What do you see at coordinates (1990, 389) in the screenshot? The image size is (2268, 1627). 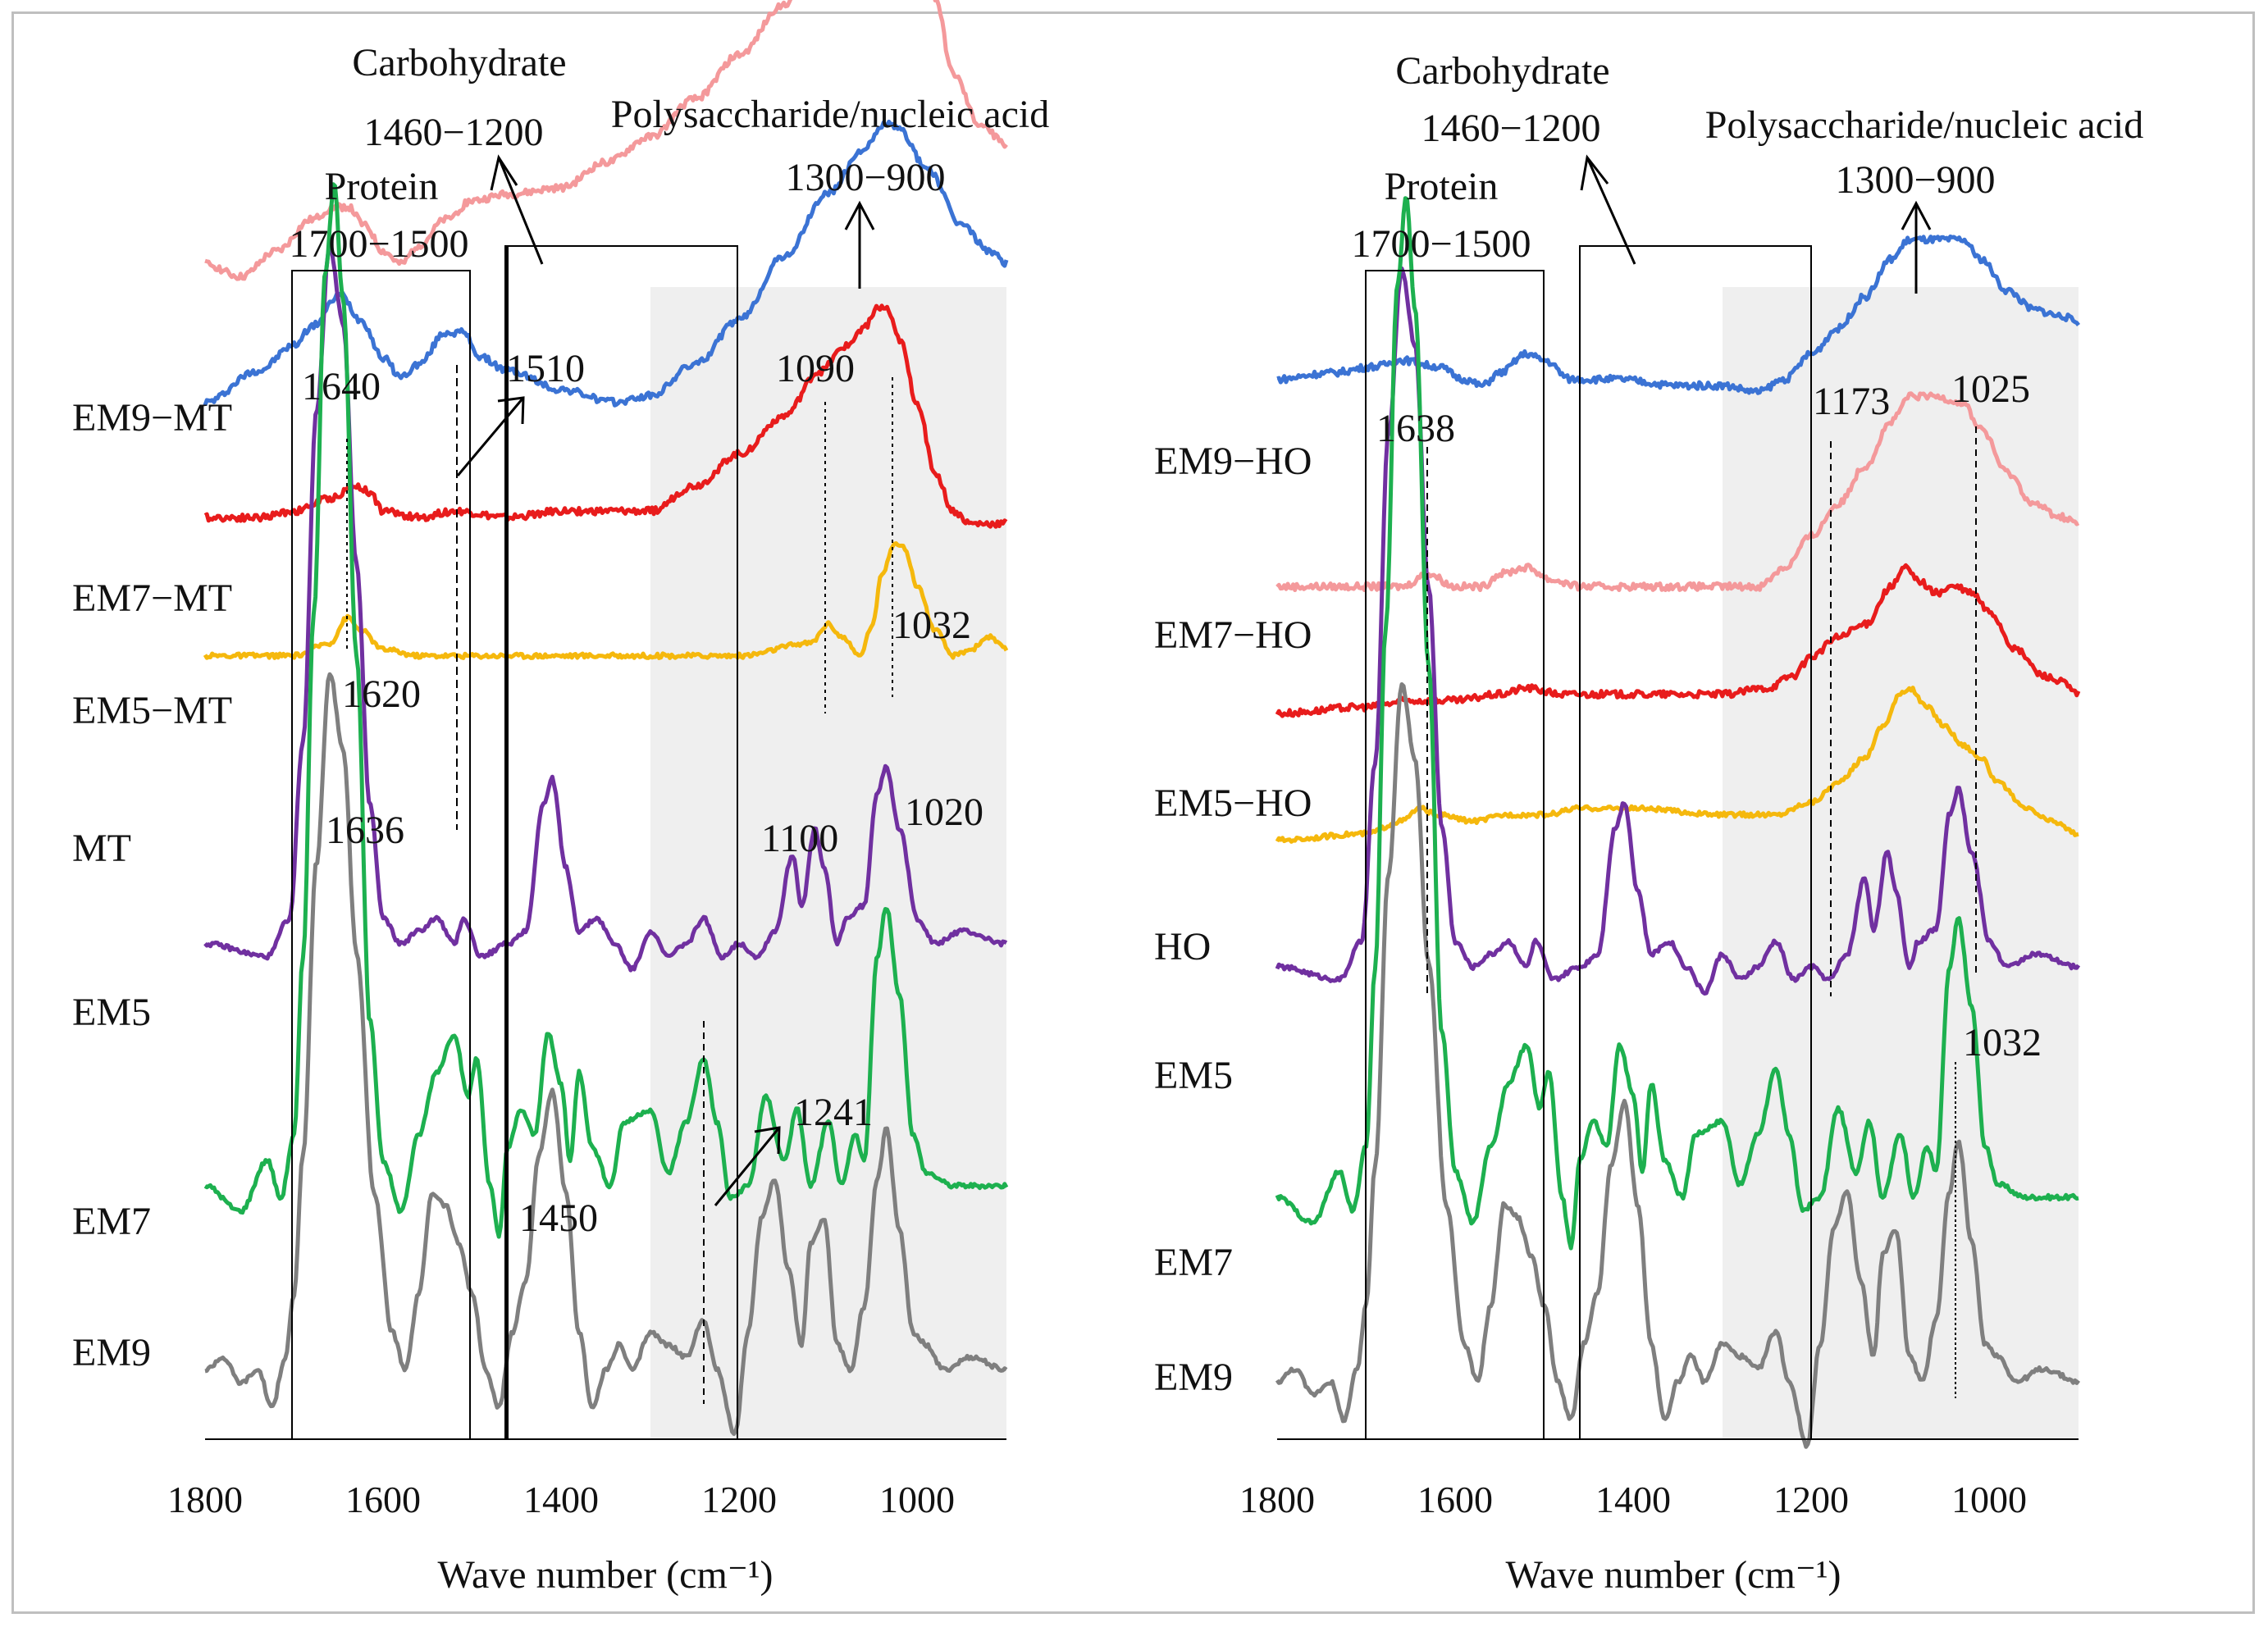 I see `peak-annotation: 1025` at bounding box center [1990, 389].